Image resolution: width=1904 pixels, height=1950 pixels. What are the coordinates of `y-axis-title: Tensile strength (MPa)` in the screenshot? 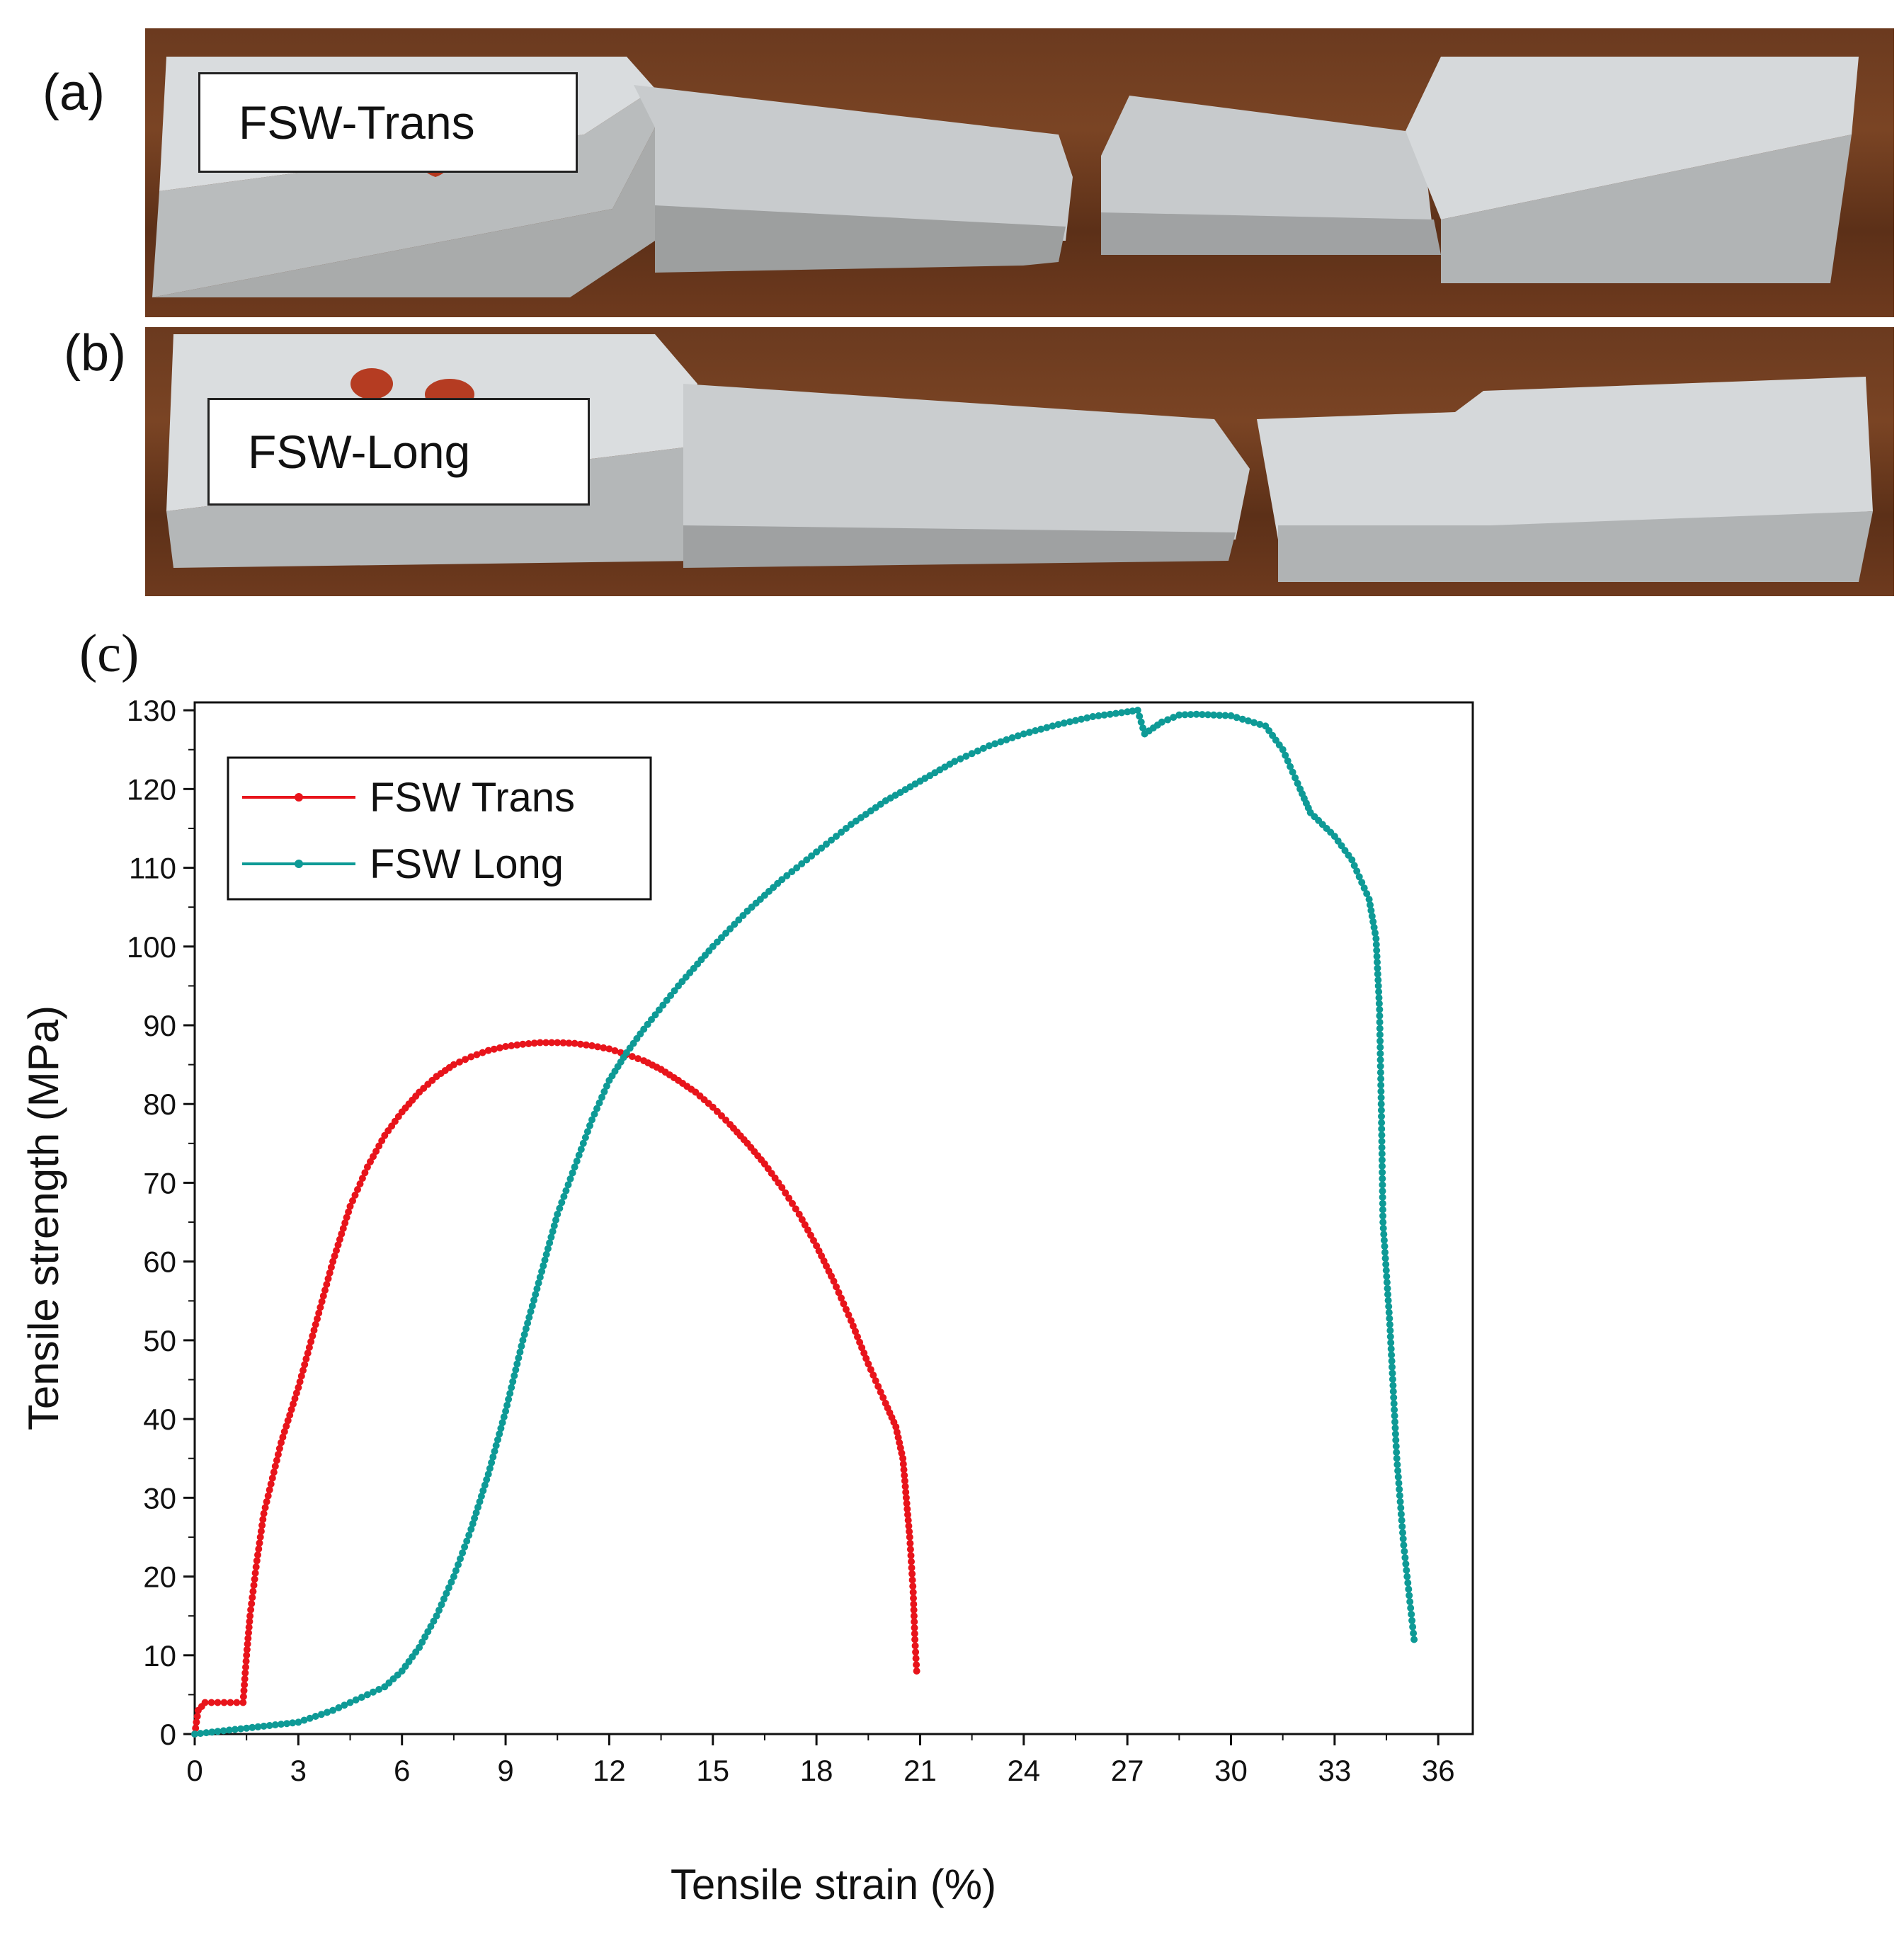 It's located at (44, 1217).